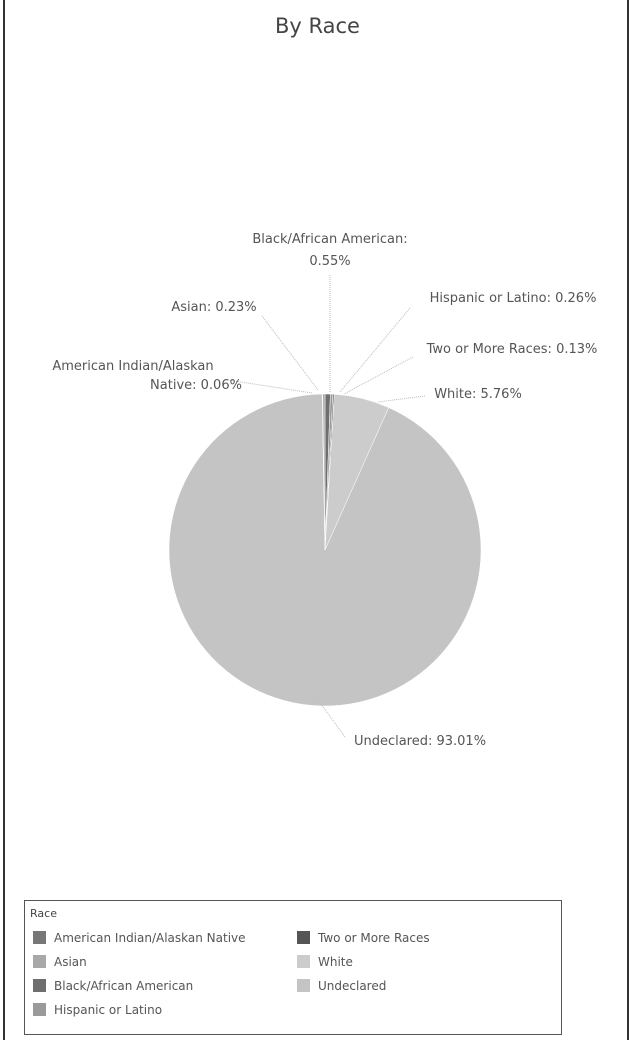  Describe the element at coordinates (512, 349) in the screenshot. I see `slice-label: Two or More Races: 0.13%` at that location.